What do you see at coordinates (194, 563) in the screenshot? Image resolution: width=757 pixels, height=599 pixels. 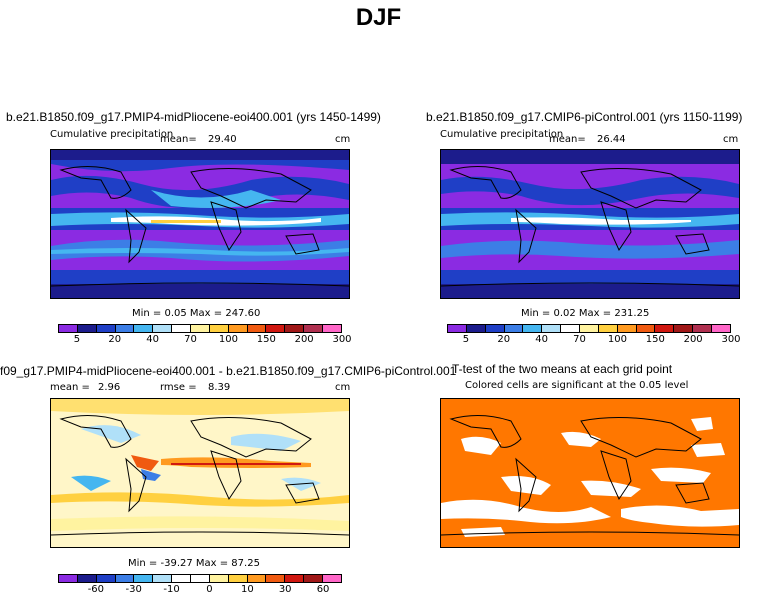 I see `panel3-minmax: Min = -39.27 Max = 87.25` at bounding box center [194, 563].